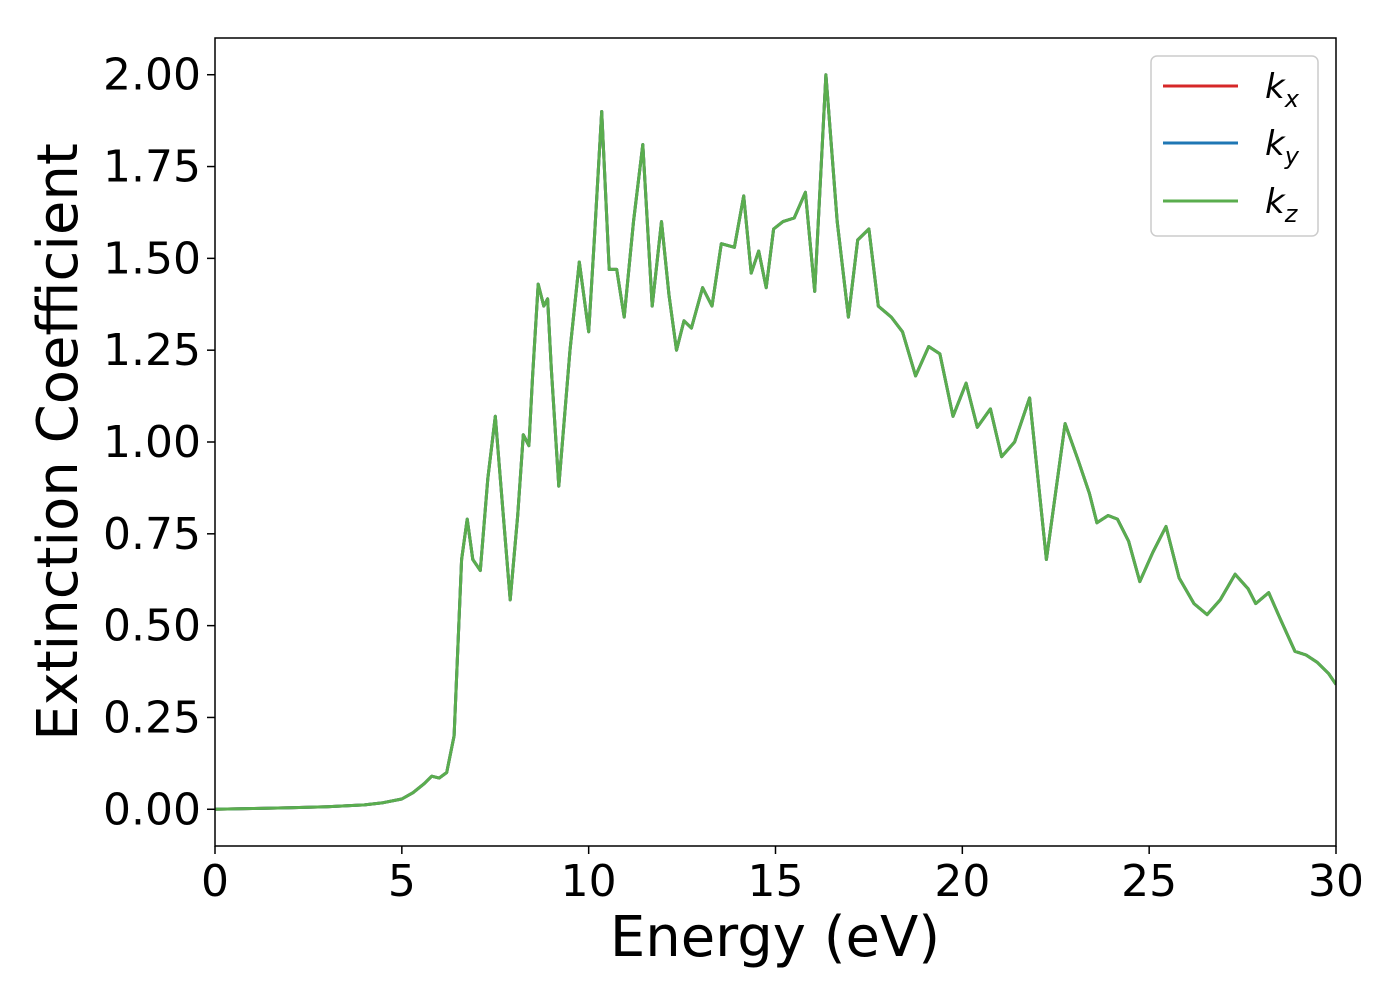 The height and width of the screenshot is (1000, 1400). Describe the element at coordinates (152, 350) in the screenshot. I see `y-tick-label: 1.25` at that location.